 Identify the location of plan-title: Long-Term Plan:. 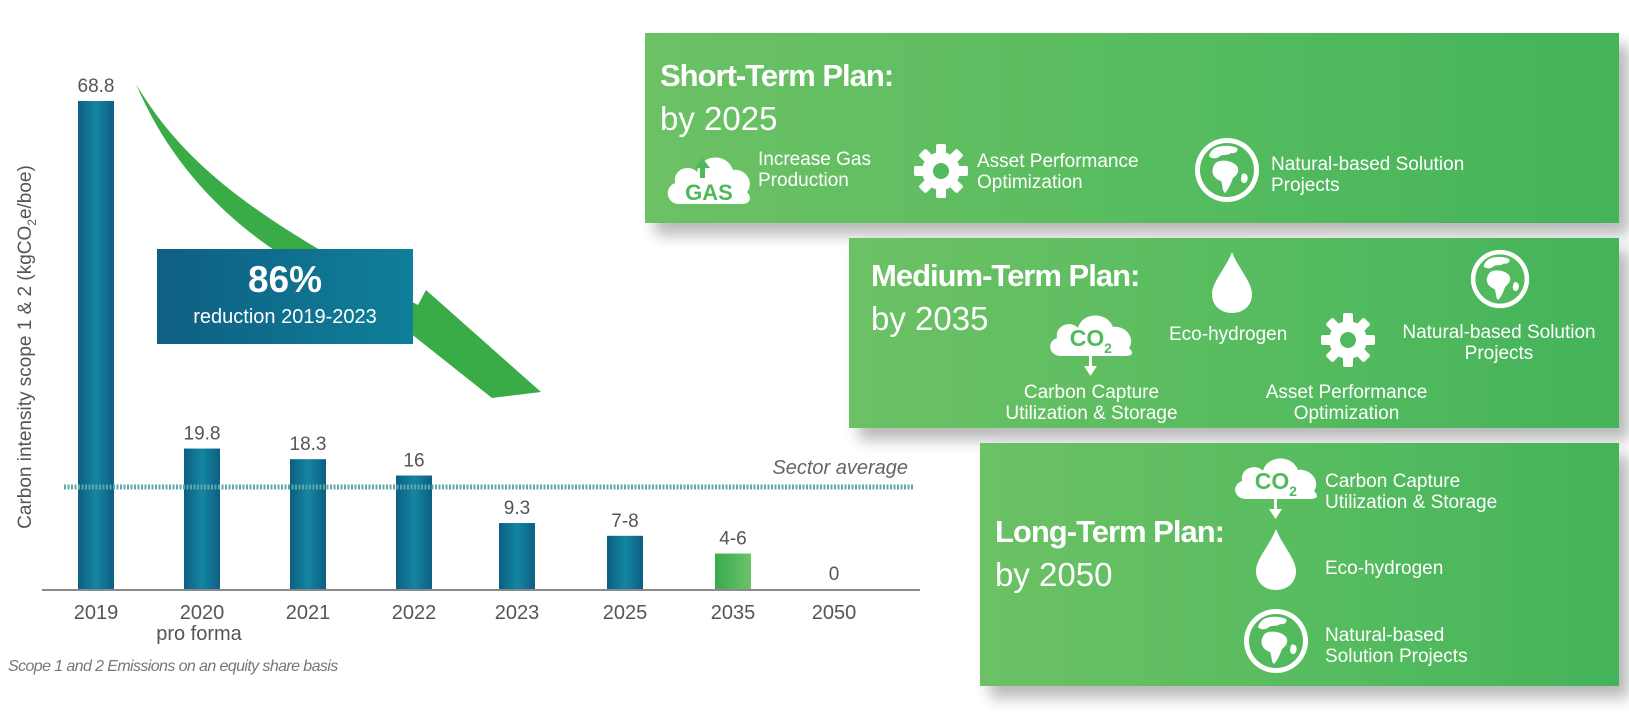
(1110, 531).